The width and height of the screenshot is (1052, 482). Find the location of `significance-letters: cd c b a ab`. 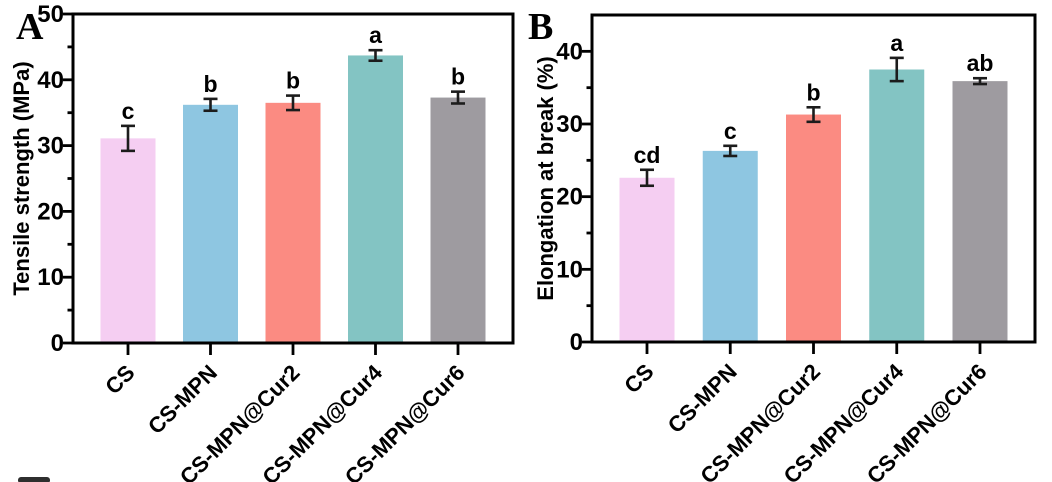

significance-letters: cd c b a ab is located at coordinates (814, 99).